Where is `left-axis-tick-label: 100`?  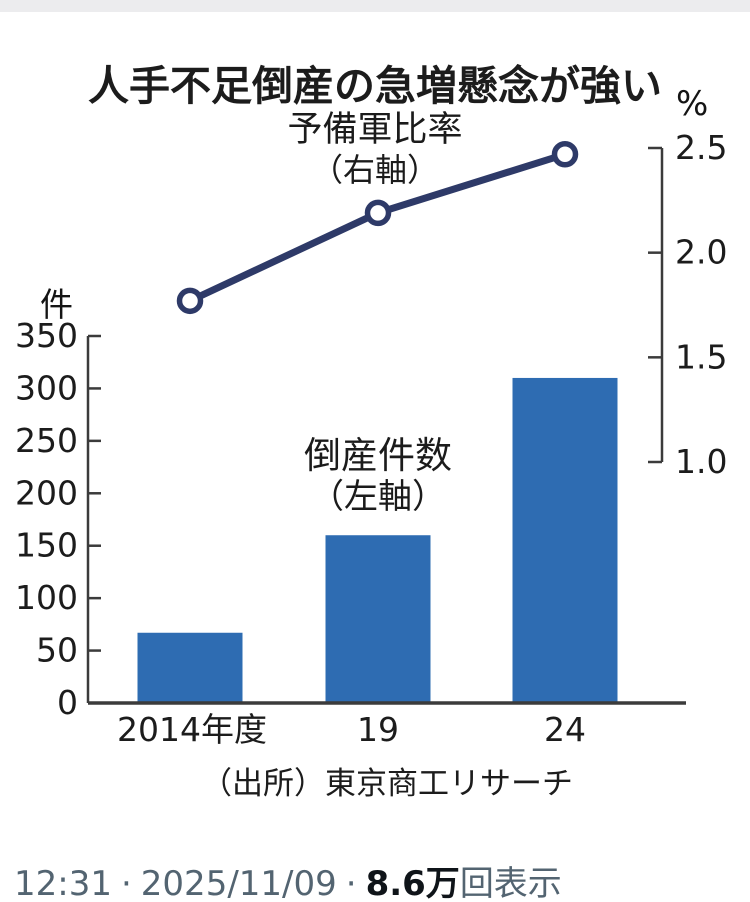
left-axis-tick-label: 100 is located at coordinates (46, 597).